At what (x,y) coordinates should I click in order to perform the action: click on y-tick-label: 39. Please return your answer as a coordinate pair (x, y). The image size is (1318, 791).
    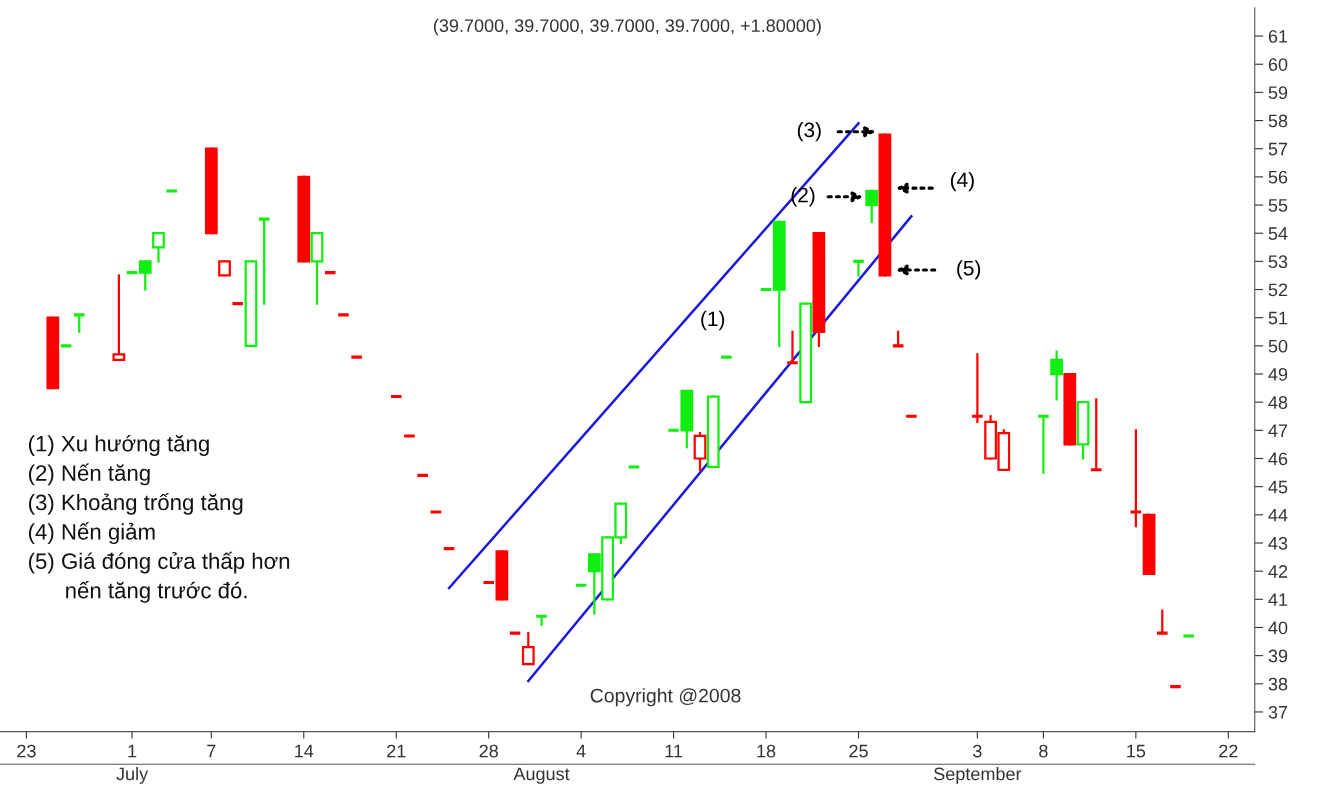
    Looking at the image, I should click on (1278, 656).